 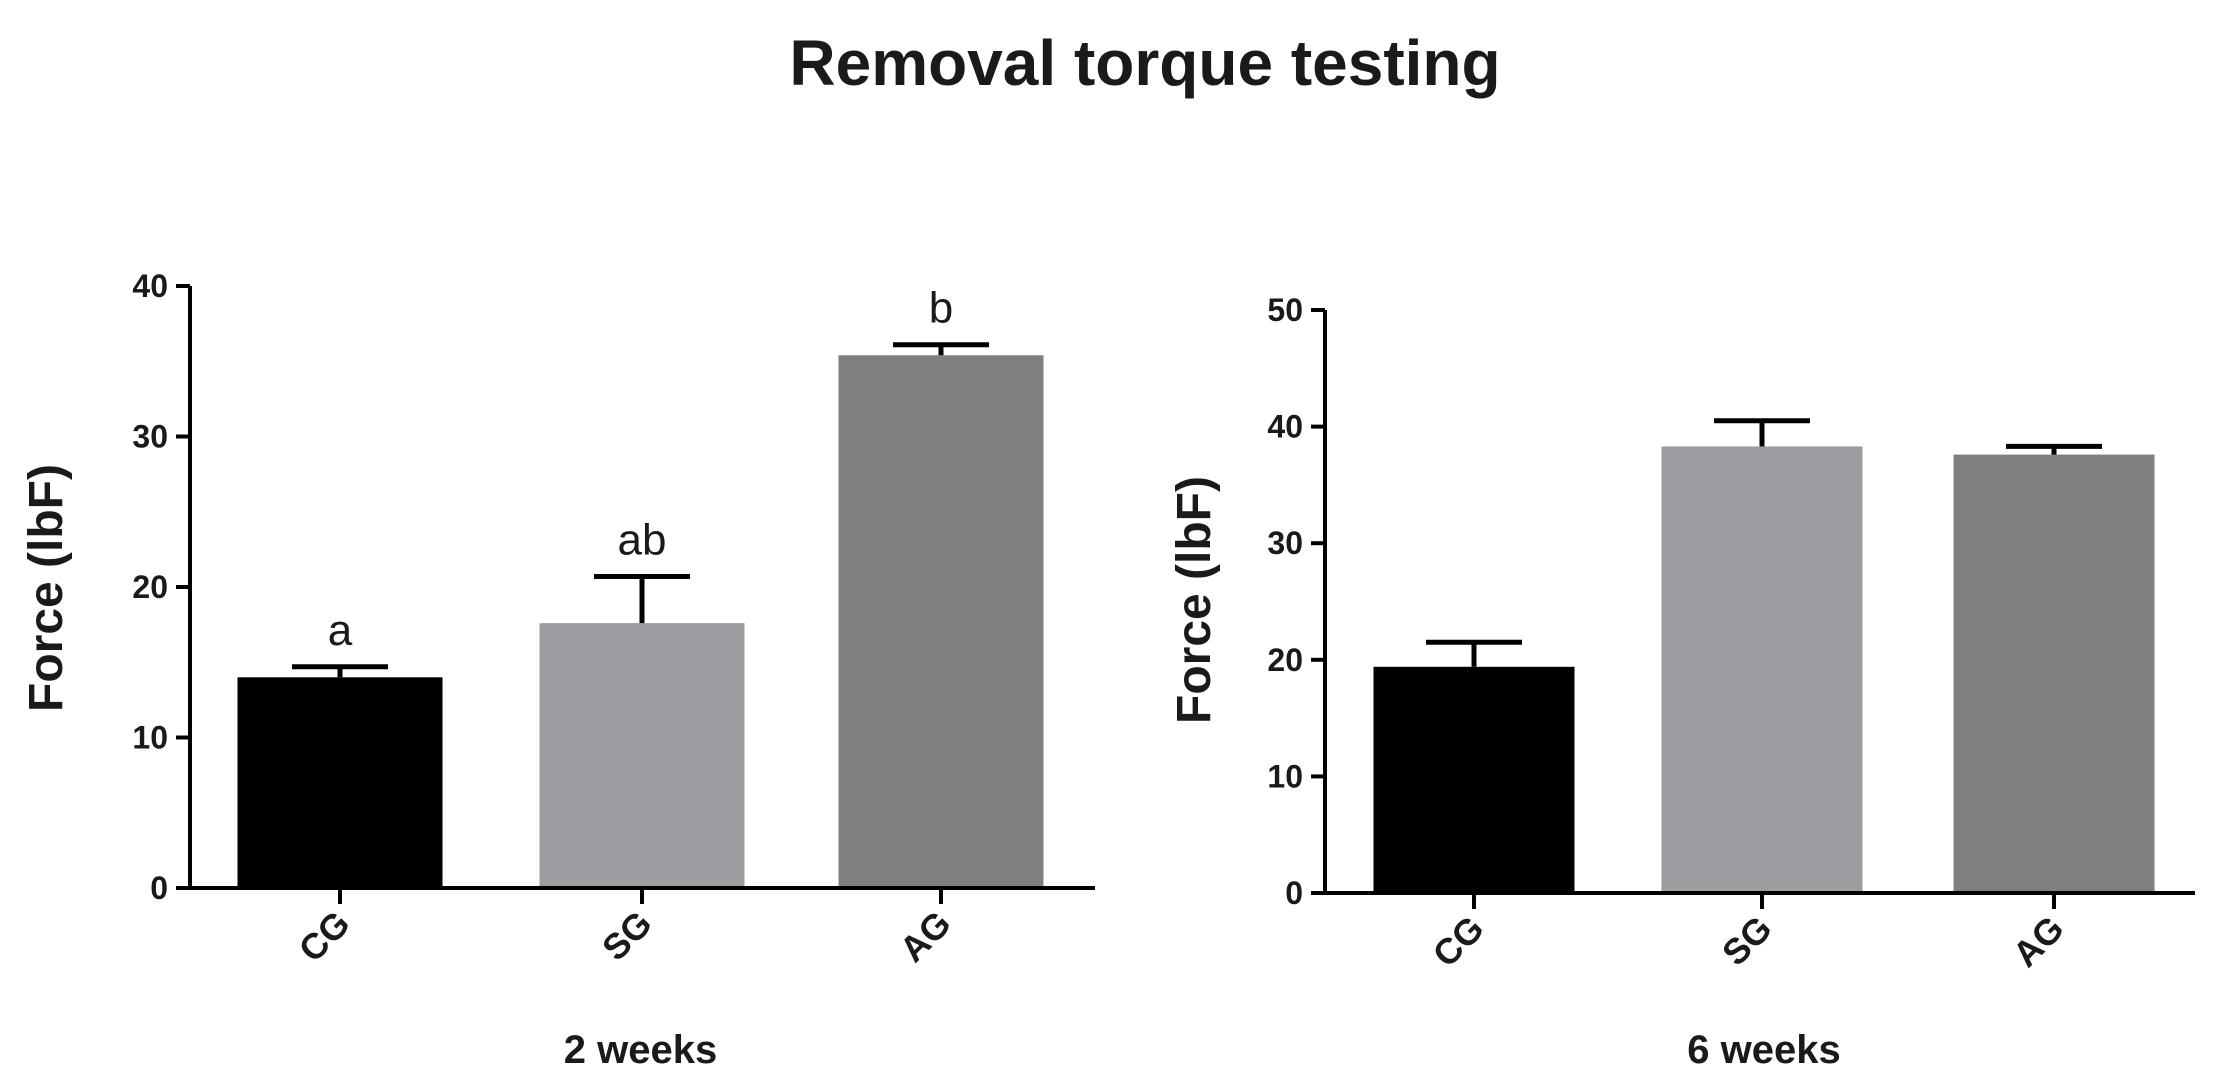 What do you see at coordinates (1763, 1050) in the screenshot?
I see `x-axis-title: 6 weeks` at bounding box center [1763, 1050].